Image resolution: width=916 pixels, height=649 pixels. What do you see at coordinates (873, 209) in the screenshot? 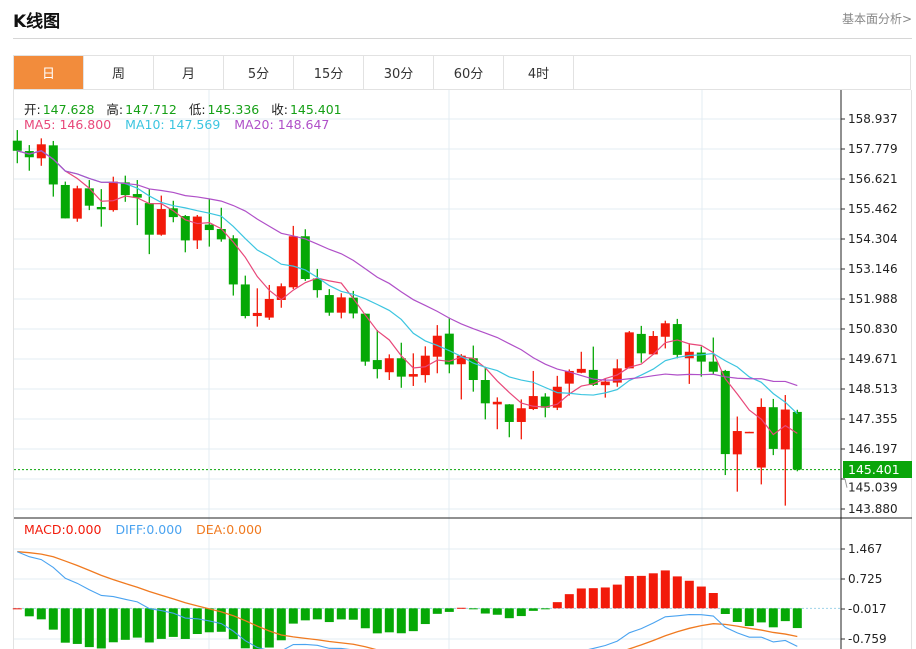
I see `price-axis-label: 155.462` at bounding box center [873, 209].